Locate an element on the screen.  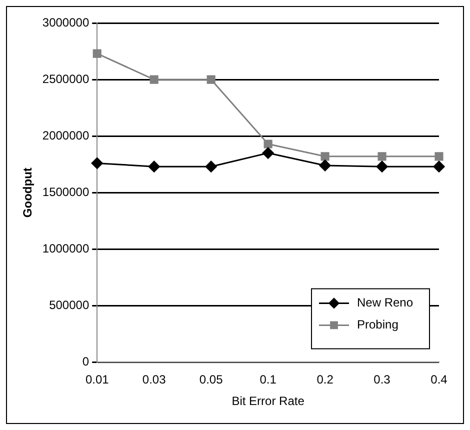
y-tick-label: 1500000 is located at coordinates (66, 191).